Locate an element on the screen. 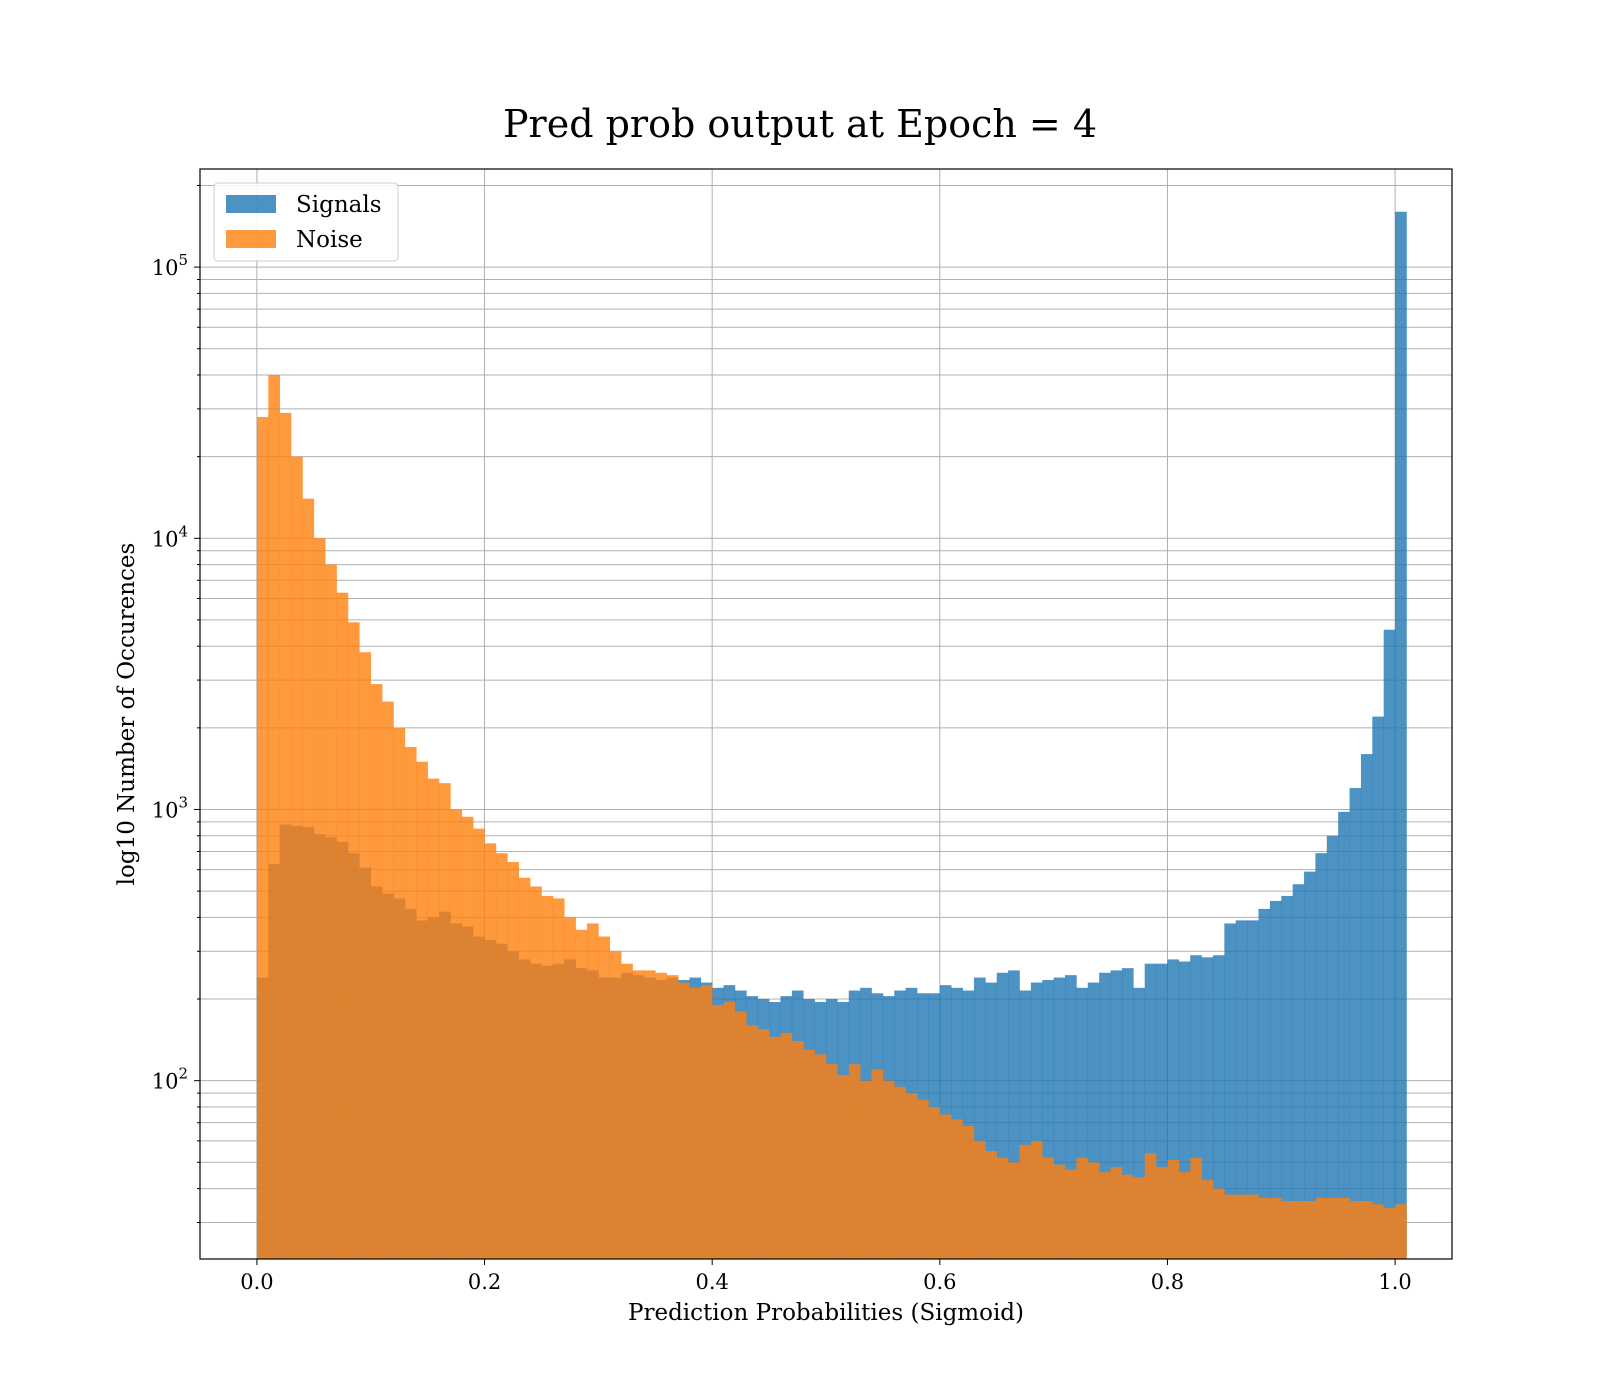 The width and height of the screenshot is (1600, 1400). x-tick-label: 0.6 is located at coordinates (939, 1282).